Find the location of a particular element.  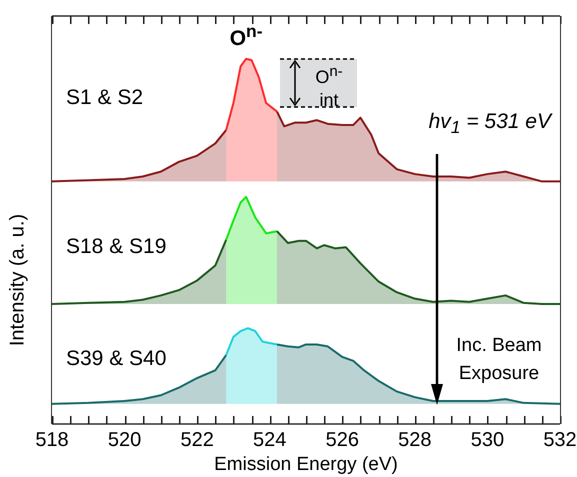

x-tick-label: 518 is located at coordinates (52, 440).